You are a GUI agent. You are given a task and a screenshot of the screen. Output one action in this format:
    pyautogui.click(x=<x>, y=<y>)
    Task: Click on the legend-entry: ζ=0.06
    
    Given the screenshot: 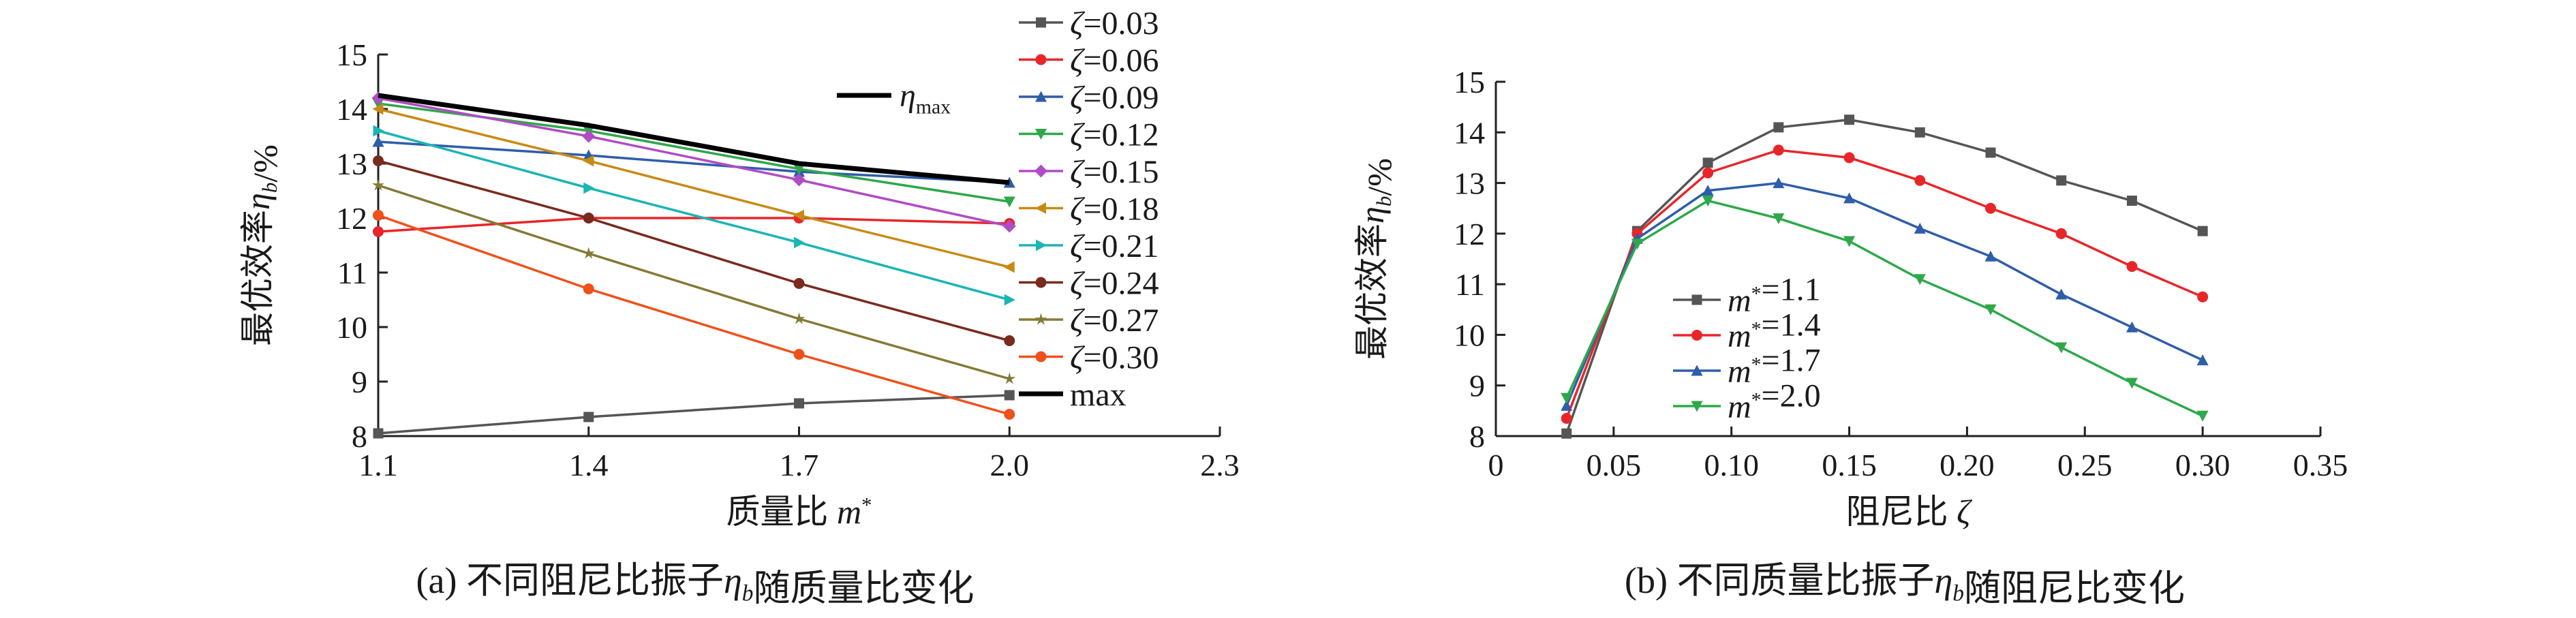 What is the action you would take?
    pyautogui.click(x=1089, y=61)
    